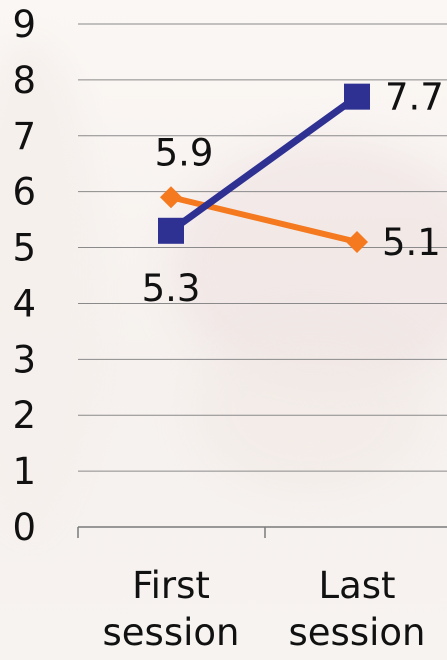  What do you see at coordinates (24, 248) in the screenshot?
I see `y-tick-label: 5` at bounding box center [24, 248].